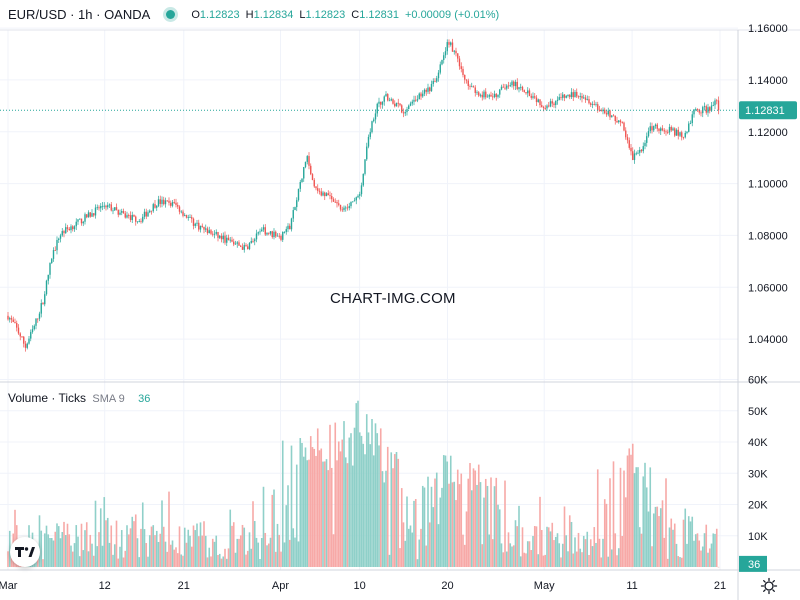  I want to click on last-price-badge, so click(768, 110).